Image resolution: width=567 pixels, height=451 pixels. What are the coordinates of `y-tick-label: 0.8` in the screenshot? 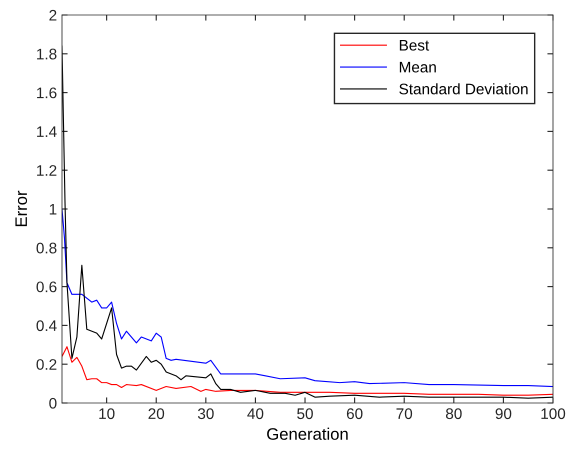 It's located at (46, 248).